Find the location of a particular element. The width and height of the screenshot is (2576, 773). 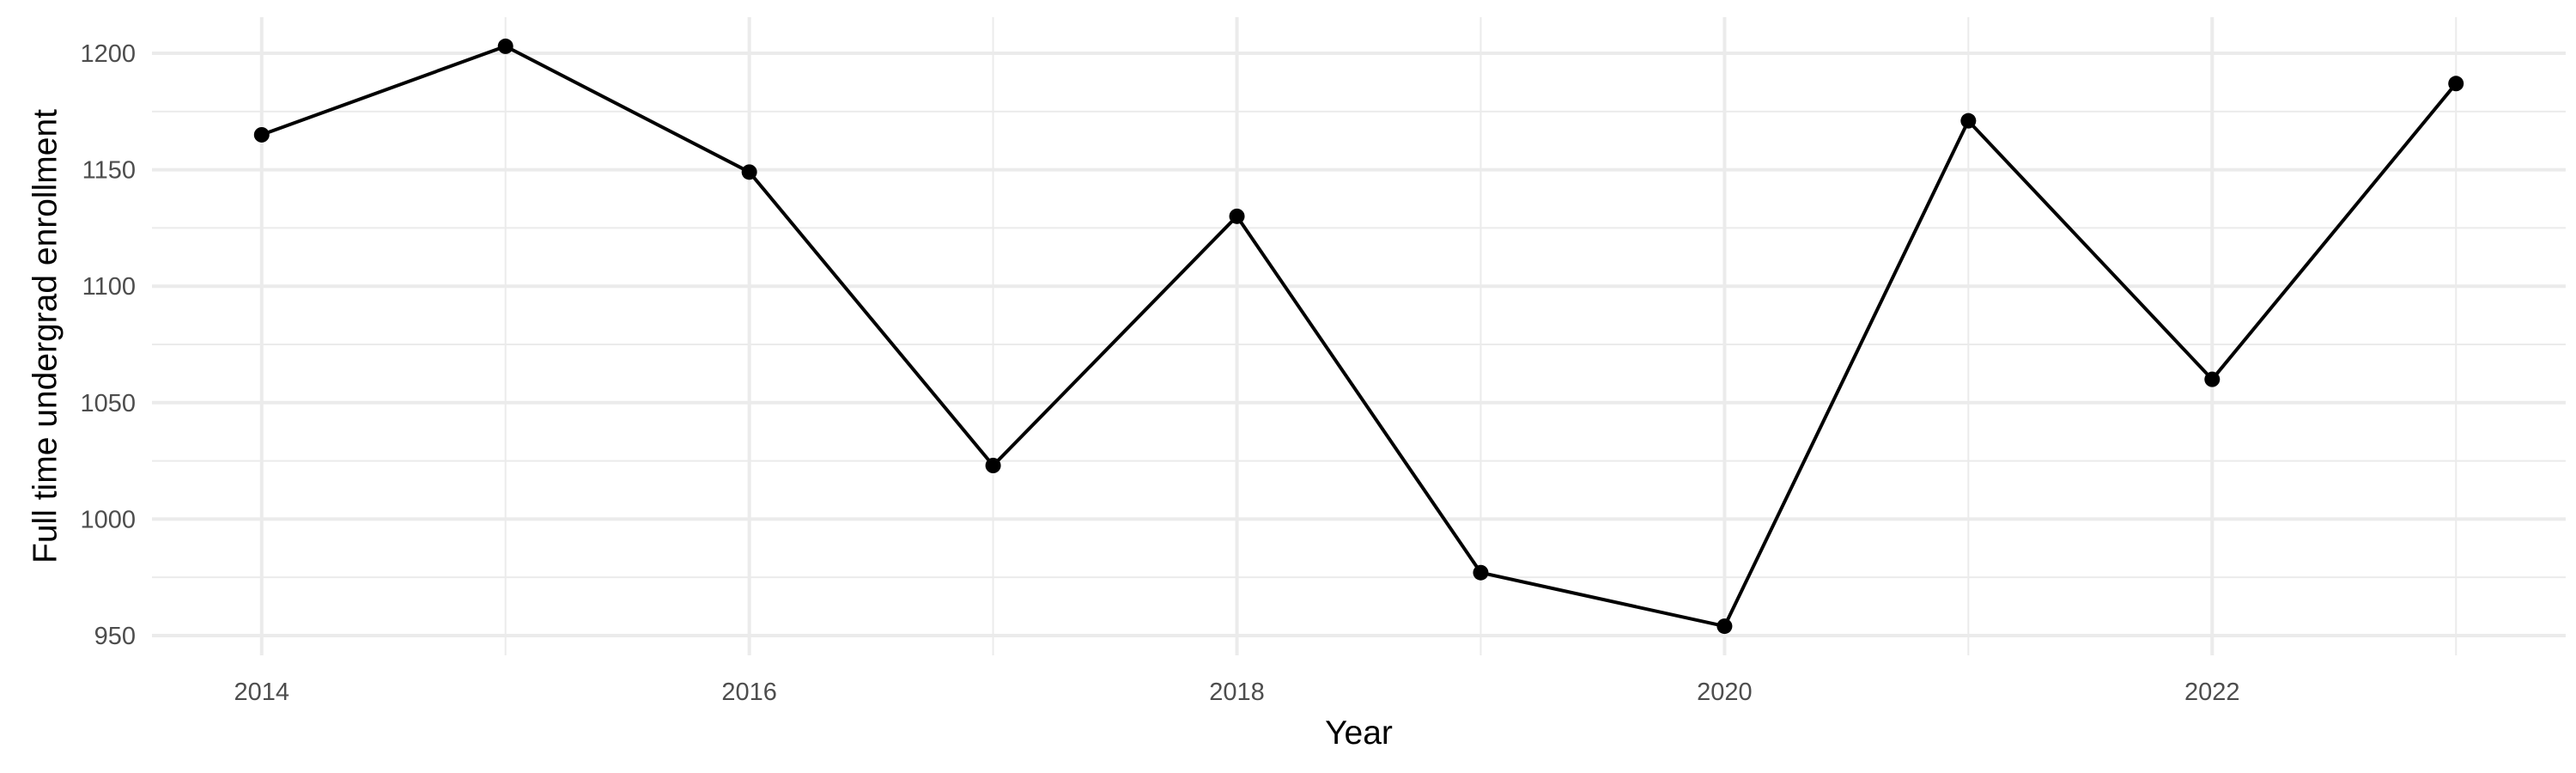

y-tick-label: 1150 is located at coordinates (109, 171).